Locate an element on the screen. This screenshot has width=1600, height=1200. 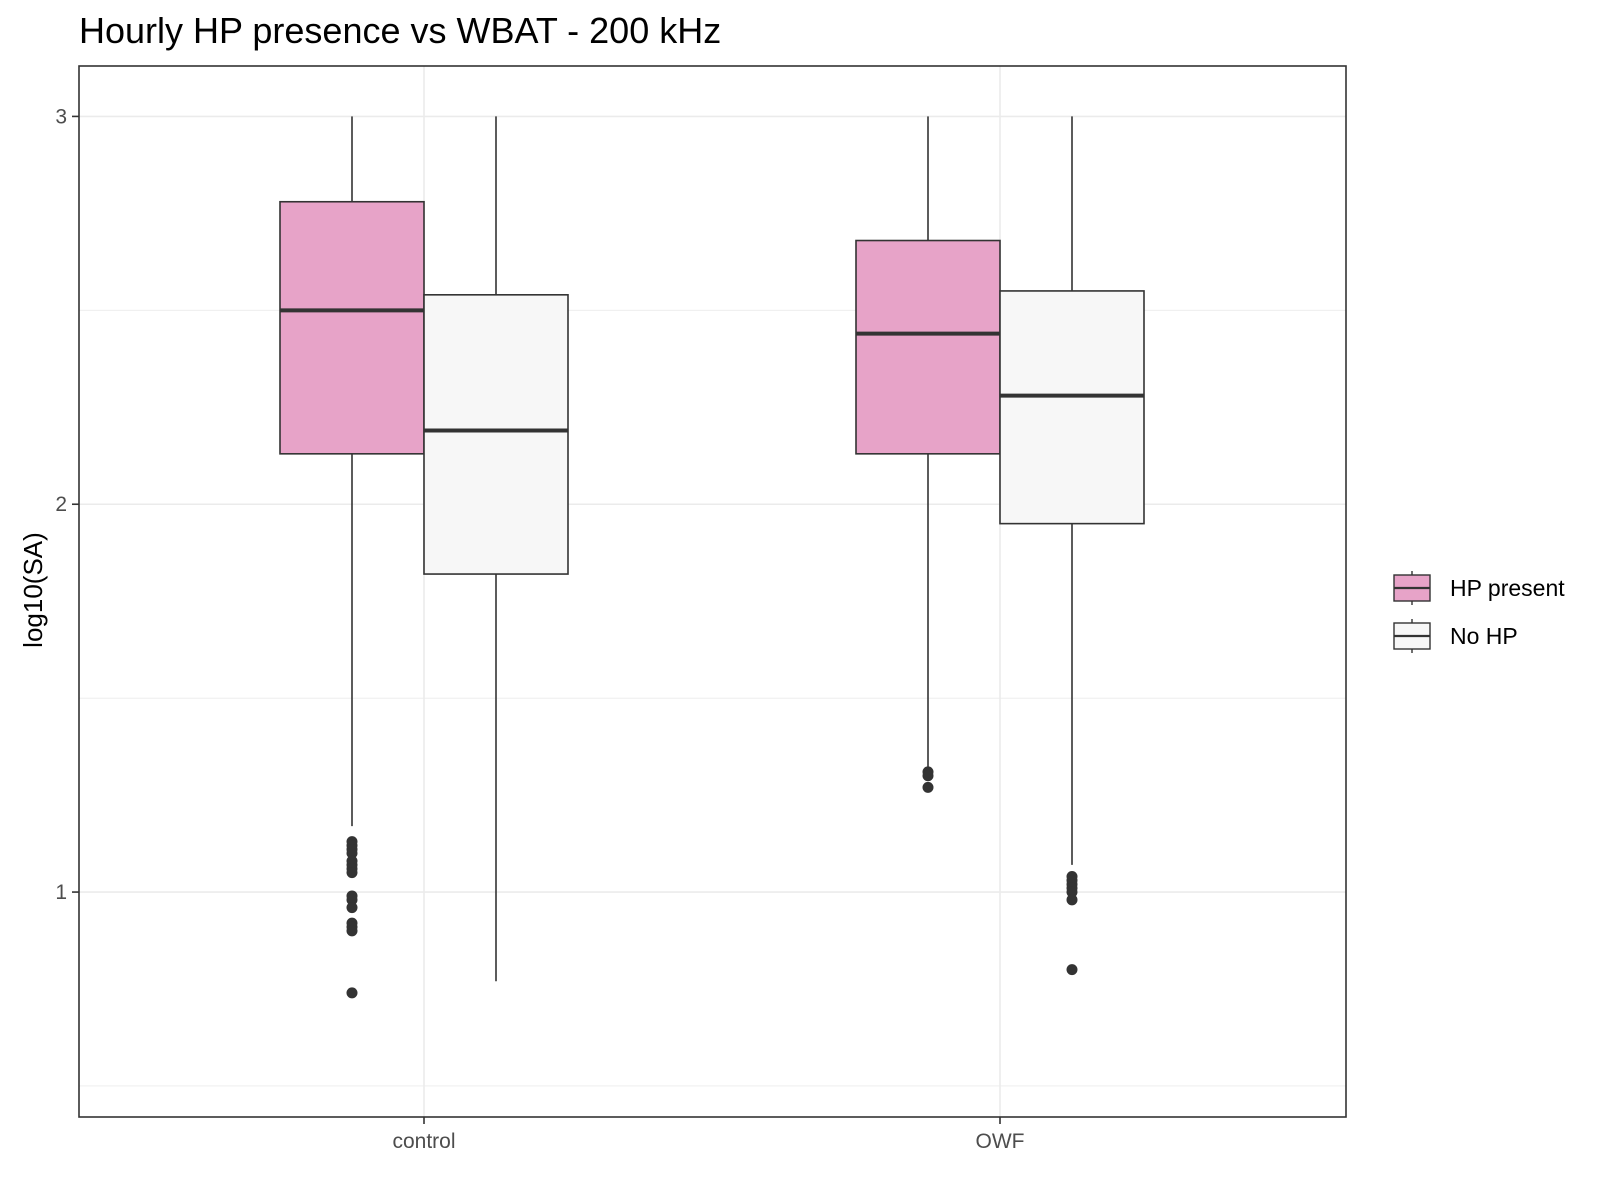
legend-item-hp-present: HP present is located at coordinates (1479, 588).